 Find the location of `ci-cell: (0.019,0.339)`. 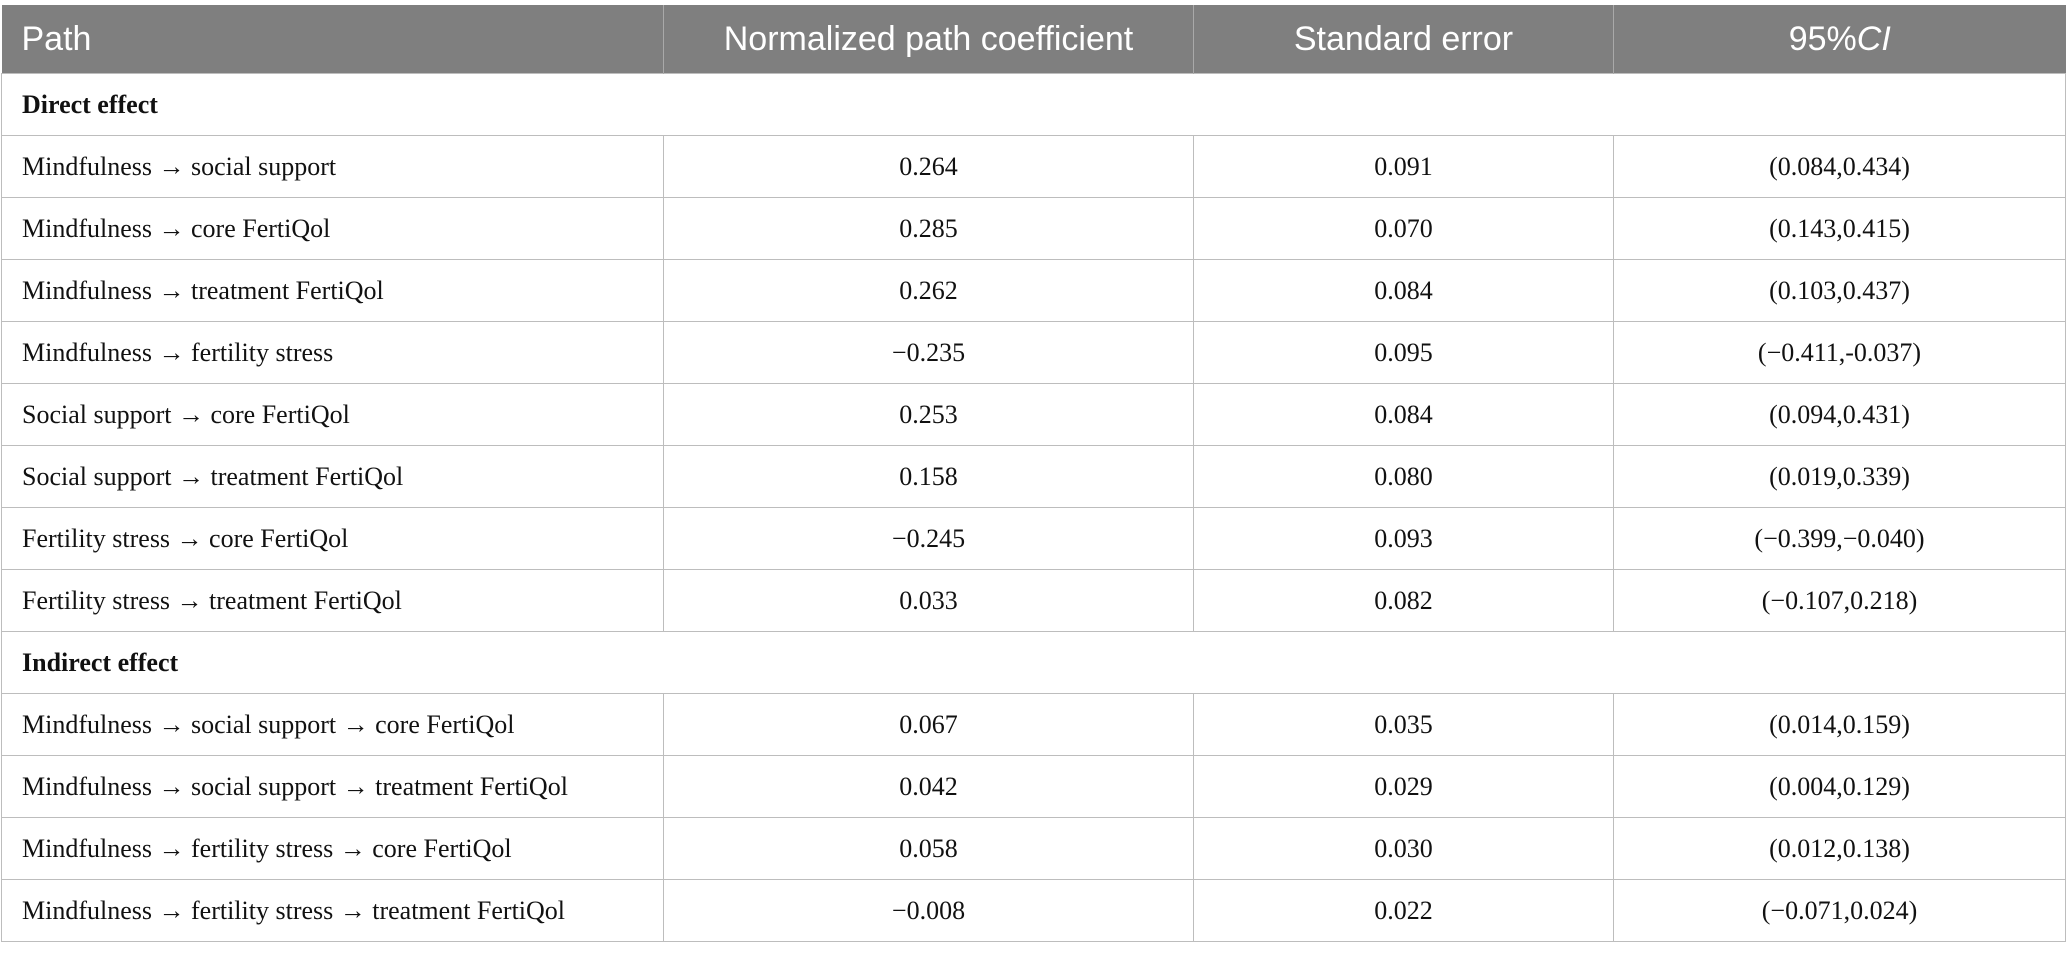

ci-cell: (0.019,0.339) is located at coordinates (1839, 476).